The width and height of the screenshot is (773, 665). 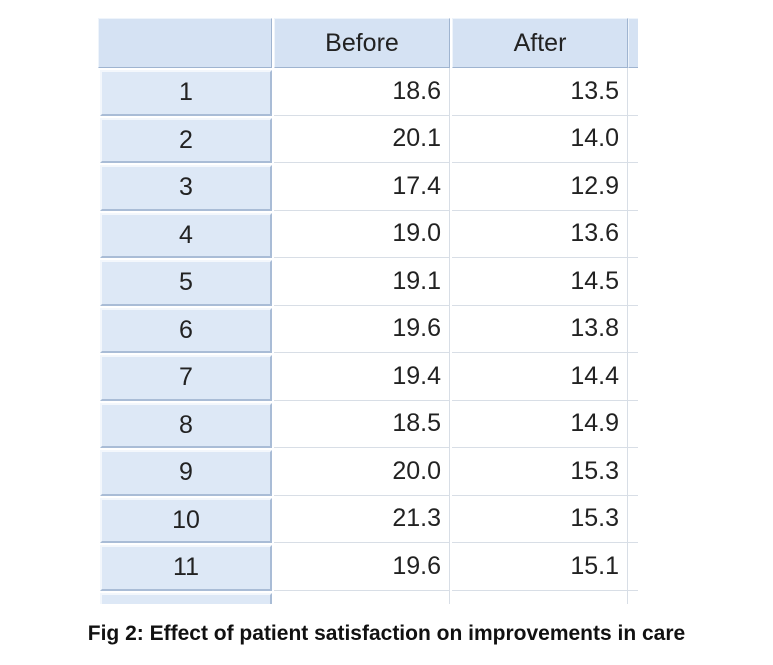 I want to click on row-header: 10, so click(x=186, y=520).